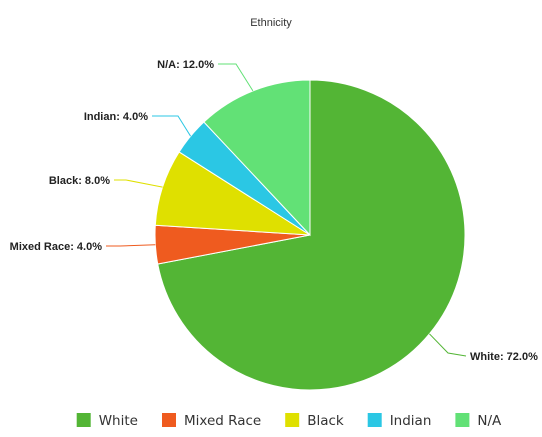 This screenshot has width=542, height=437. What do you see at coordinates (83, 420) in the screenshot?
I see `legend-swatch-white` at bounding box center [83, 420].